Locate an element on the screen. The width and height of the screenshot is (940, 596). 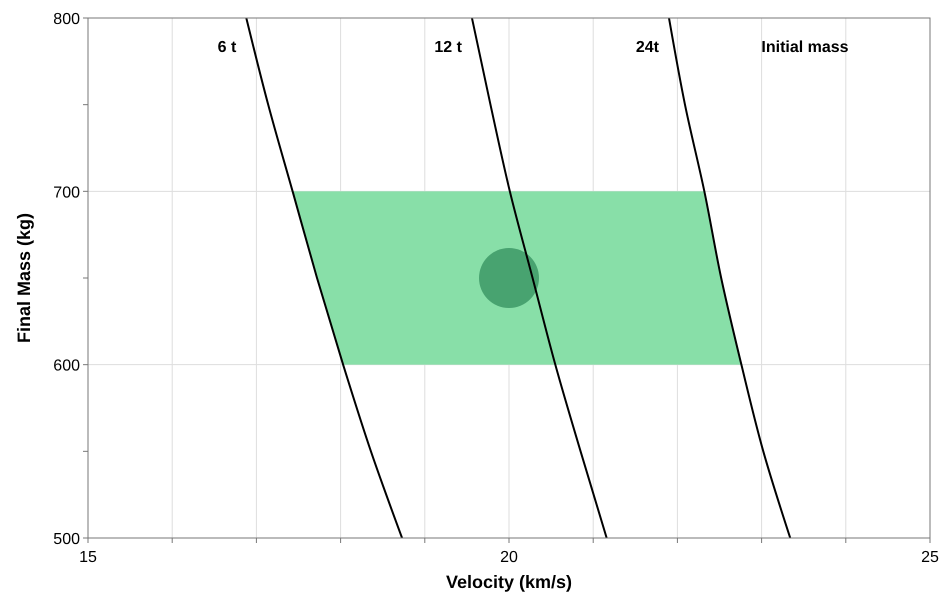
x-axis-title: Velocity (km/s) is located at coordinates (509, 582).